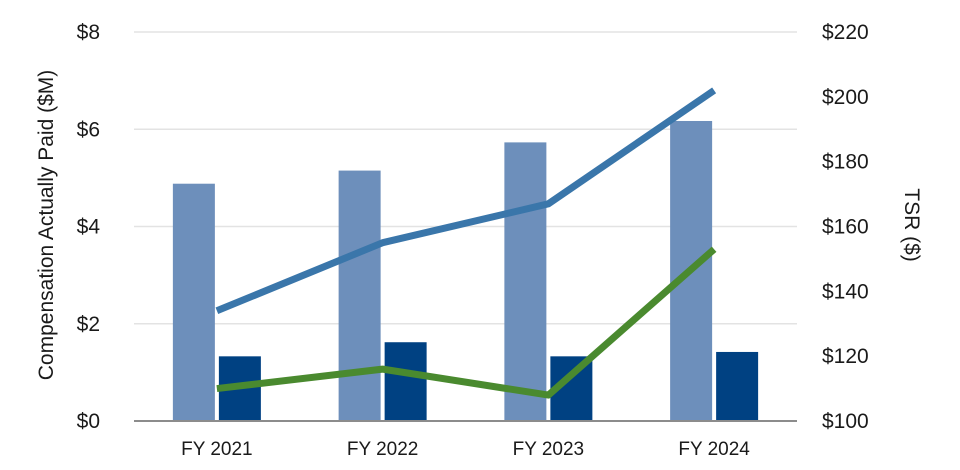 The image size is (960, 470). Describe the element at coordinates (845, 421) in the screenshot. I see `right-tick-label: $100` at that location.